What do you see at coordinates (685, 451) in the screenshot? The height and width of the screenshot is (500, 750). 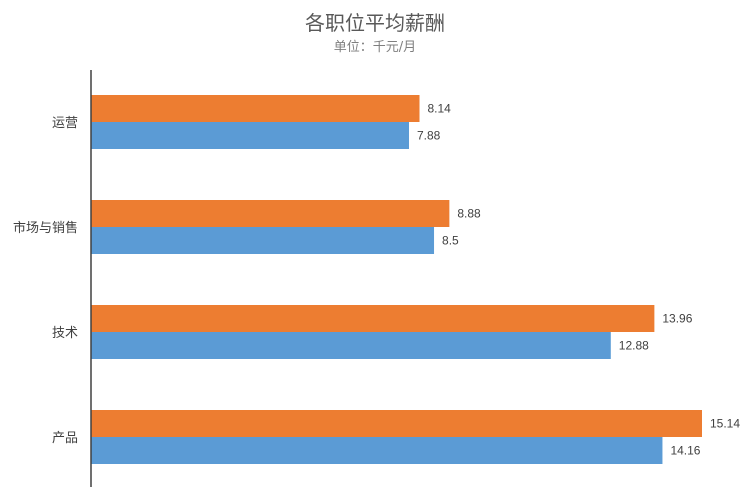 I see `data-label: 14.16` at bounding box center [685, 451].